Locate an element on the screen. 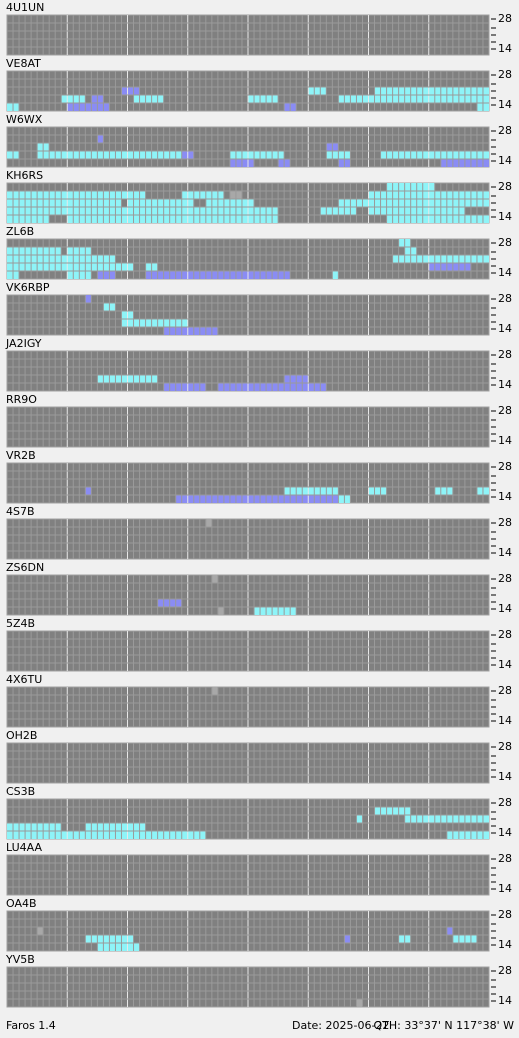  station-name: VE8AT is located at coordinates (23, 63).